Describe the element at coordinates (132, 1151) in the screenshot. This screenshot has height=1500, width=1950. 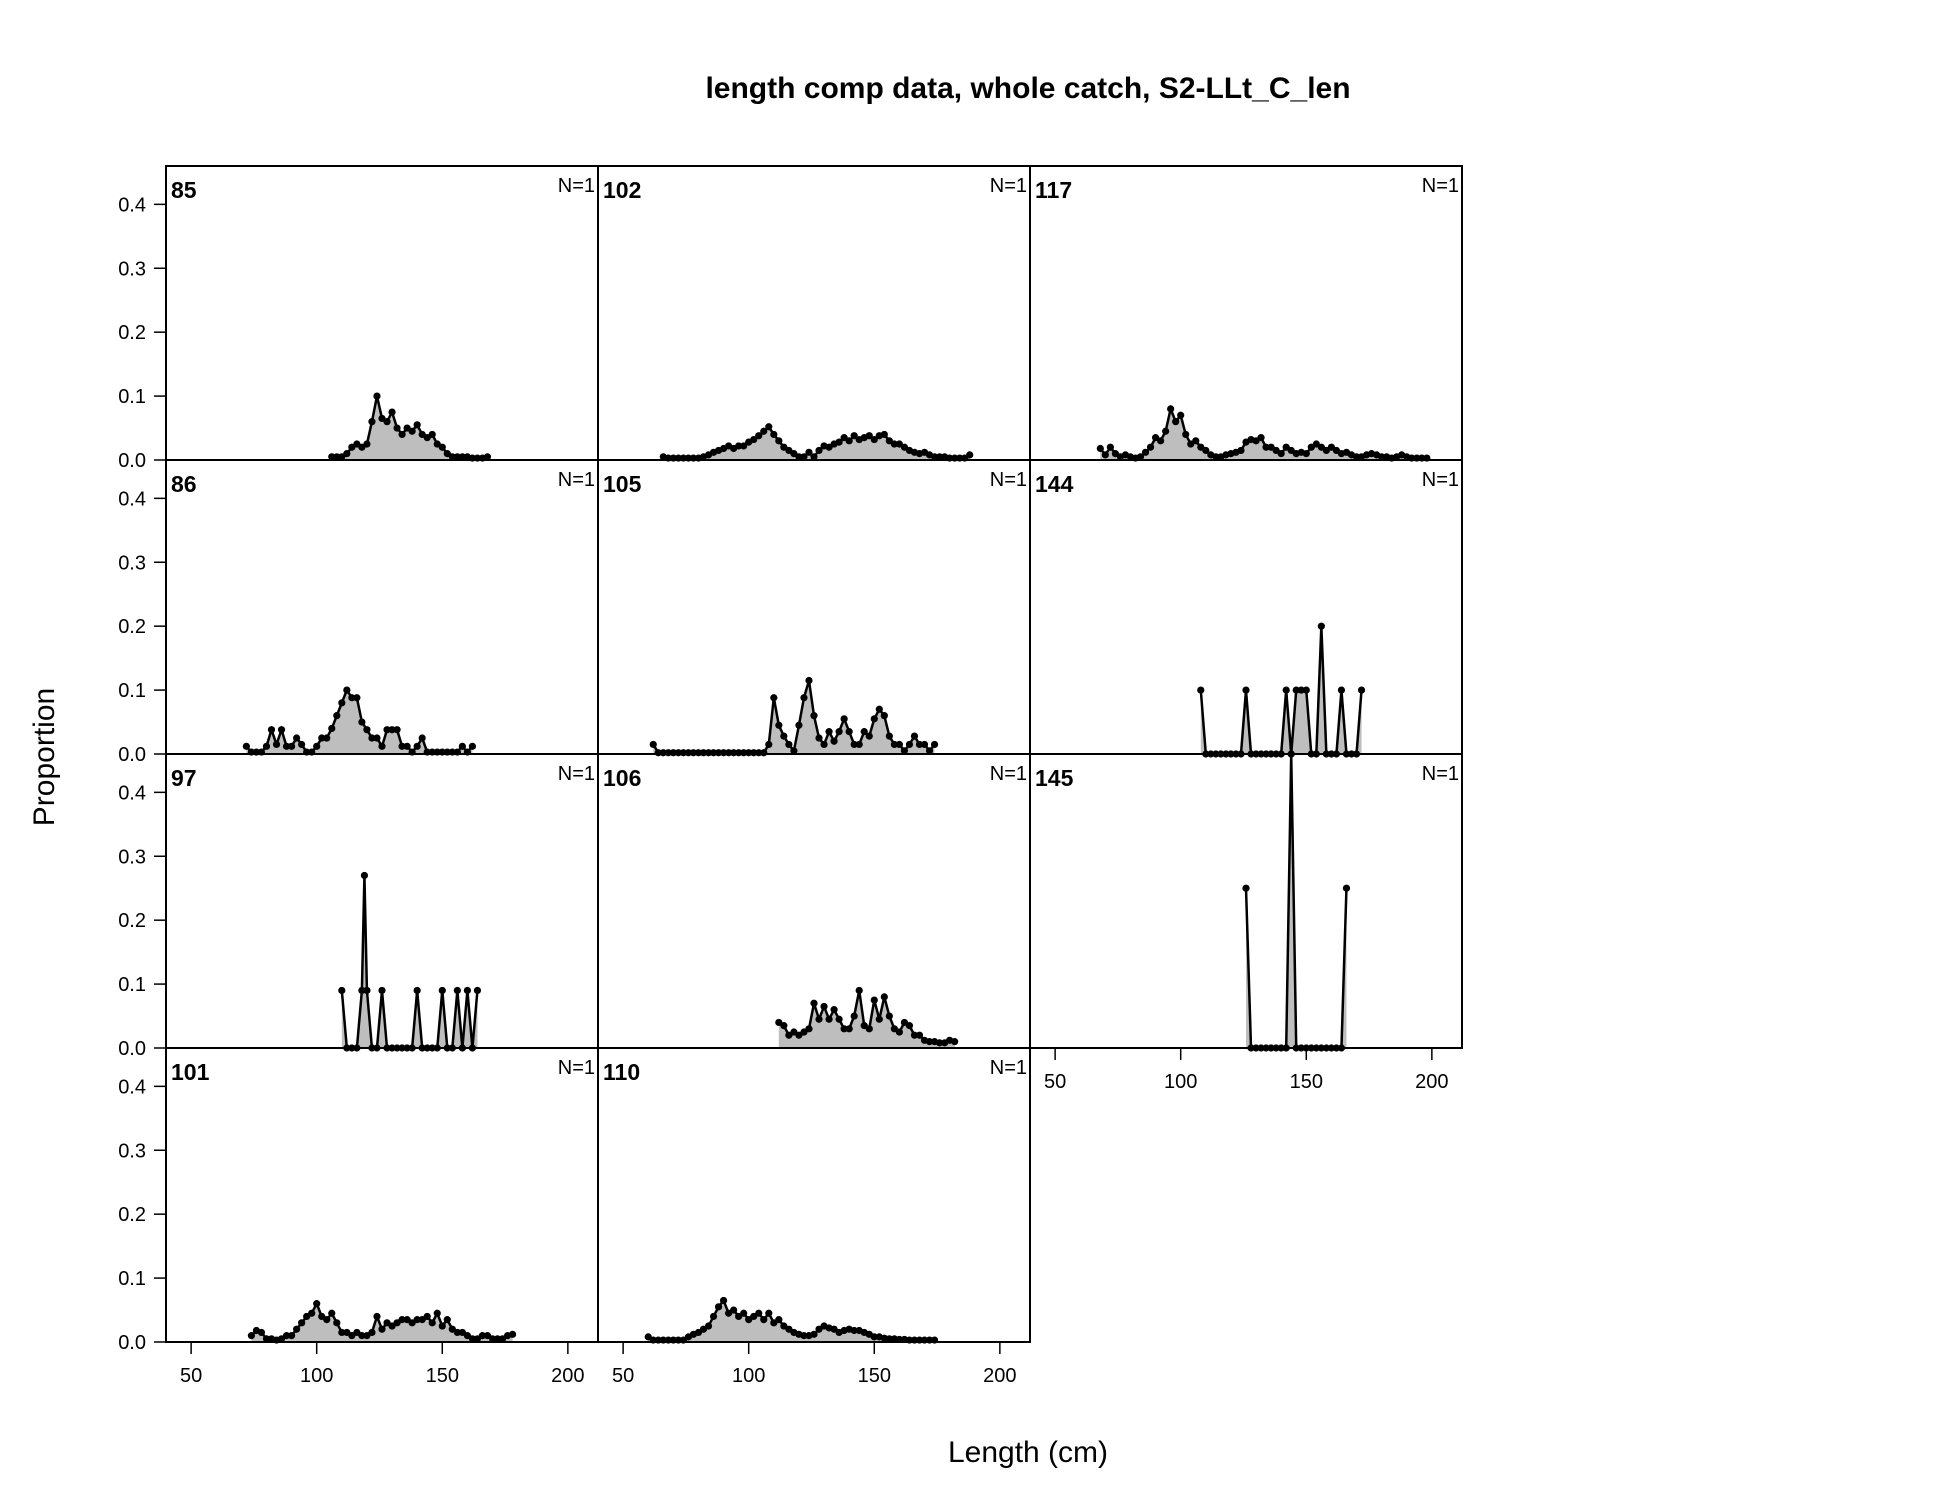
I see `y-tick-label-101-3: 0.3` at that location.